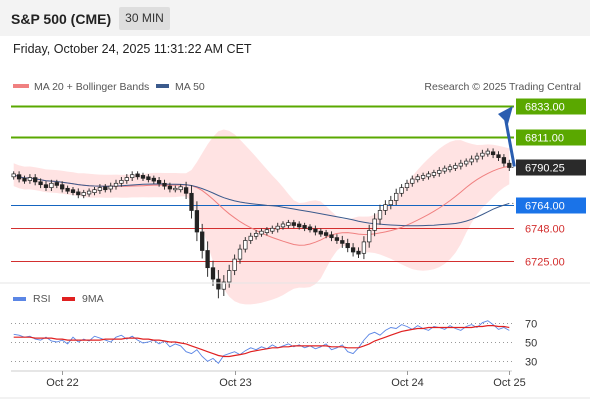  I want to click on rsi-tick-label: 70, so click(531, 325).